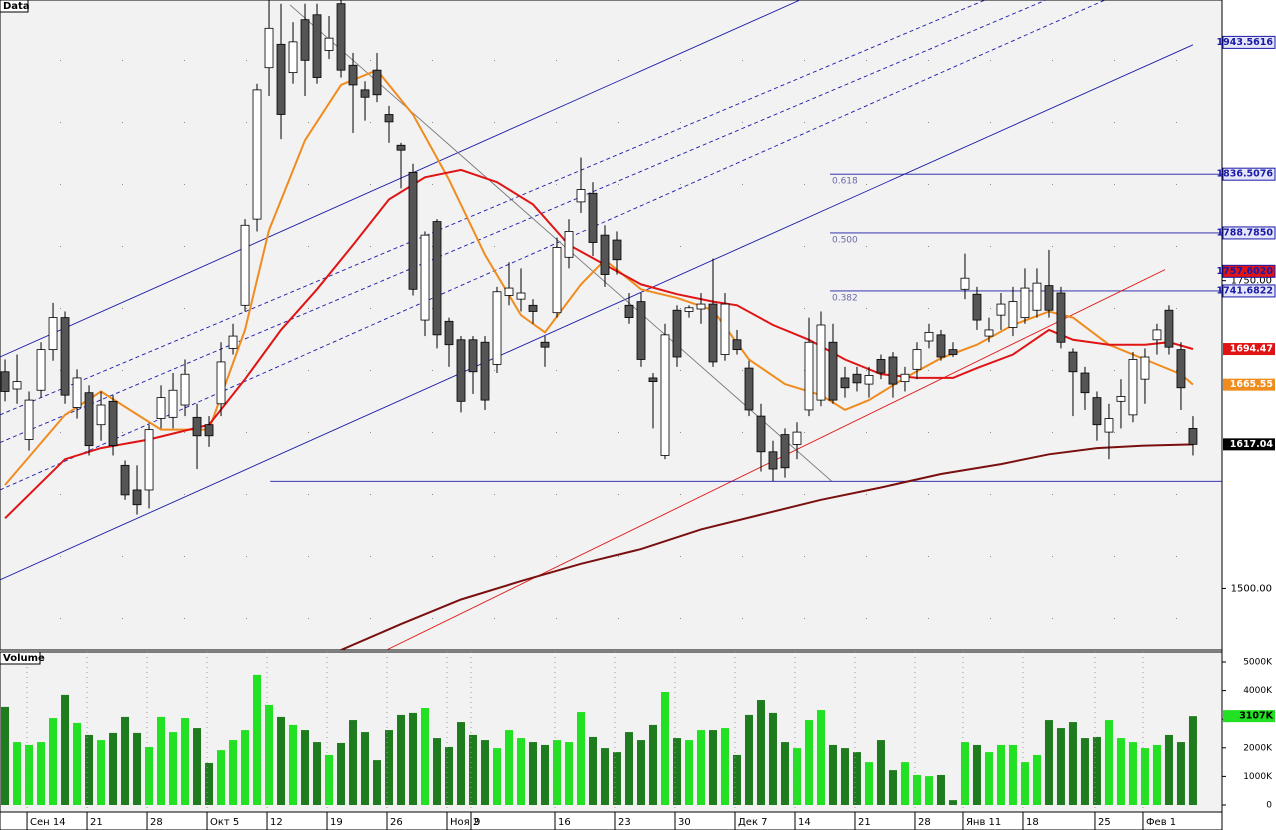 This screenshot has width=1276, height=830. I want to click on volume-tick-label: 2000K, so click(1258, 748).